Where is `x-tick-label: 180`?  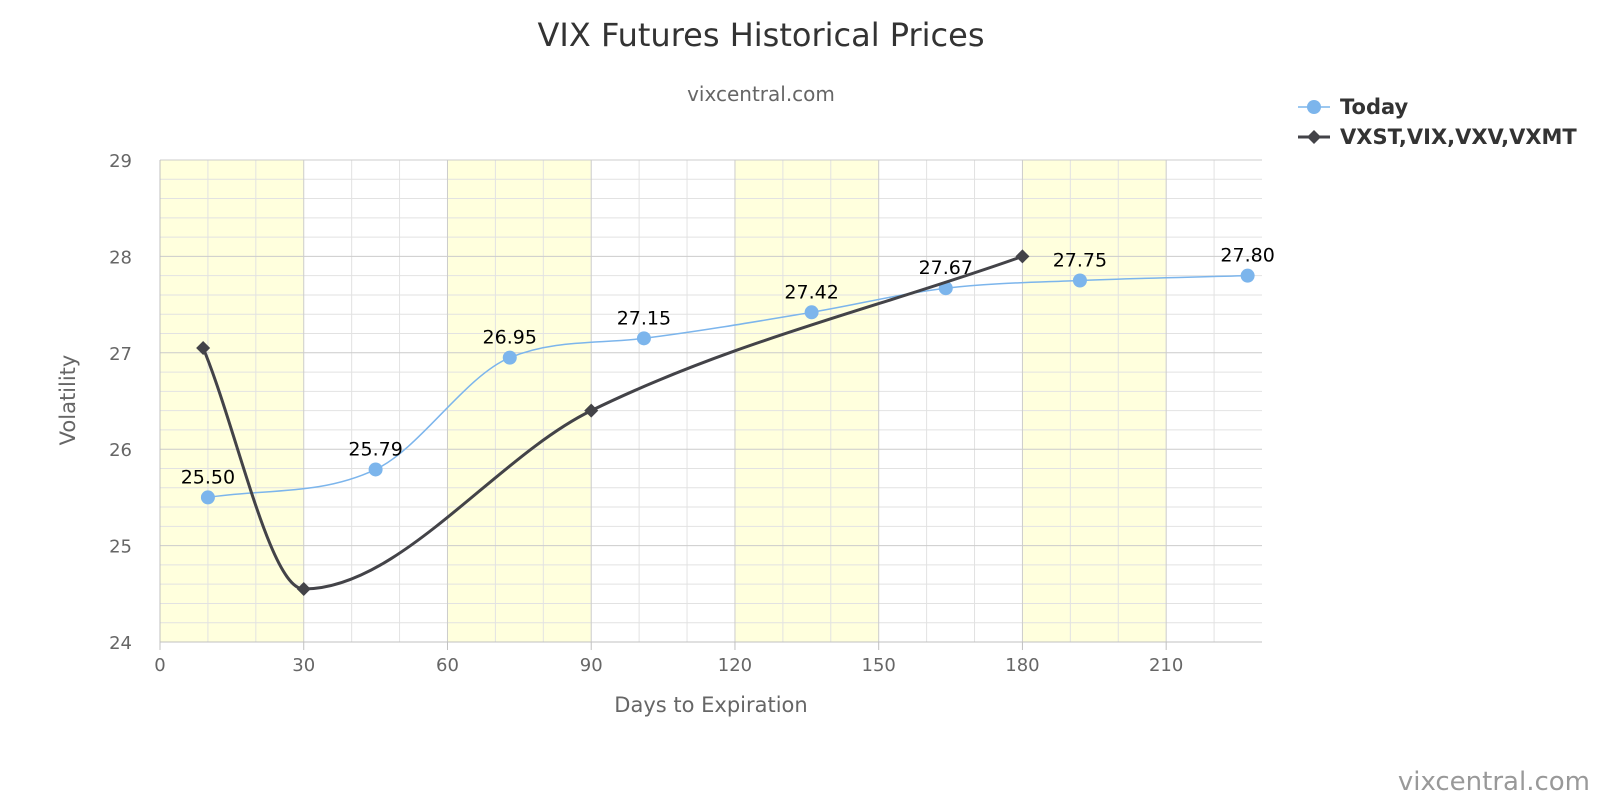
x-tick-label: 180 is located at coordinates (1022, 665).